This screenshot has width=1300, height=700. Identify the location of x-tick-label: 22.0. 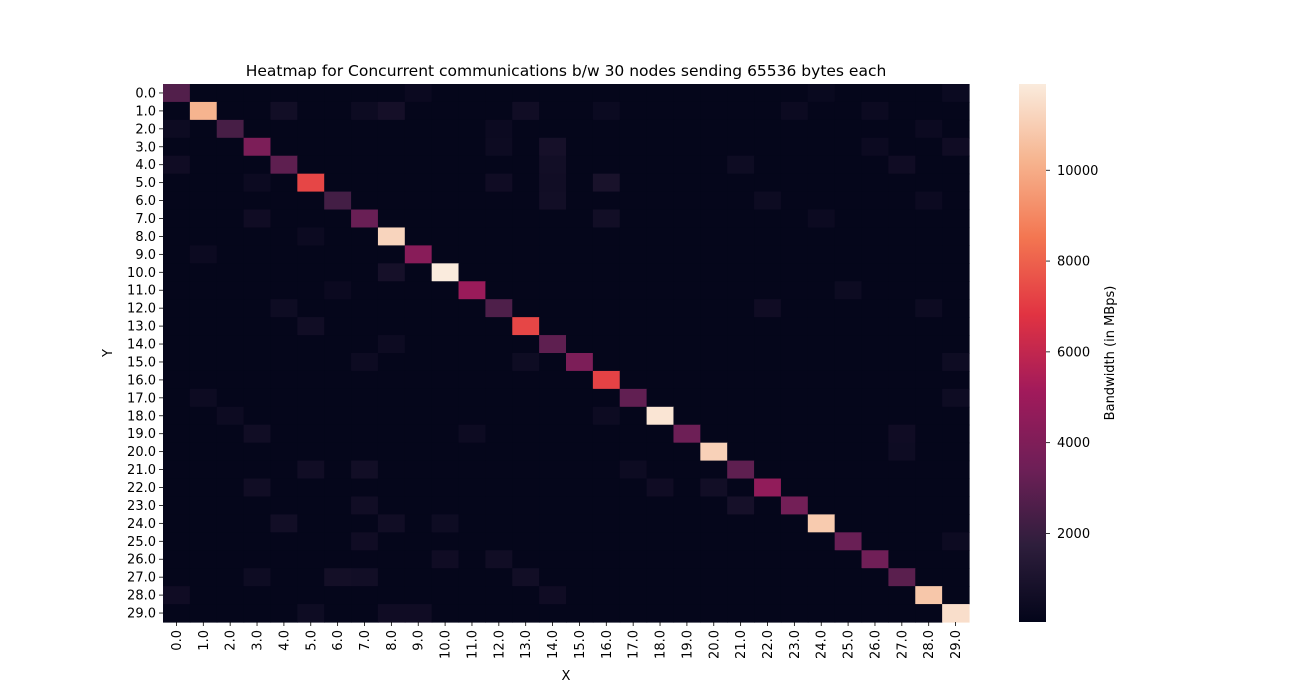
(768, 644).